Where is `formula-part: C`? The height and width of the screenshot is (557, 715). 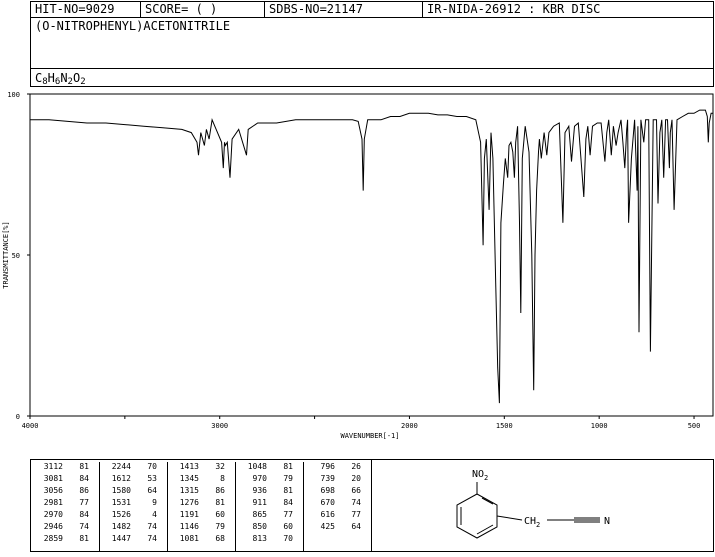
formula-part: C is located at coordinates (39, 78).